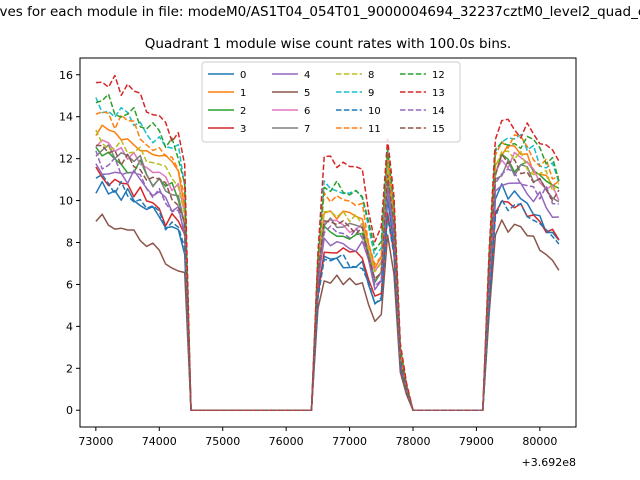  Describe the element at coordinates (66, 201) in the screenshot. I see `y-tick-label: 10` at that location.